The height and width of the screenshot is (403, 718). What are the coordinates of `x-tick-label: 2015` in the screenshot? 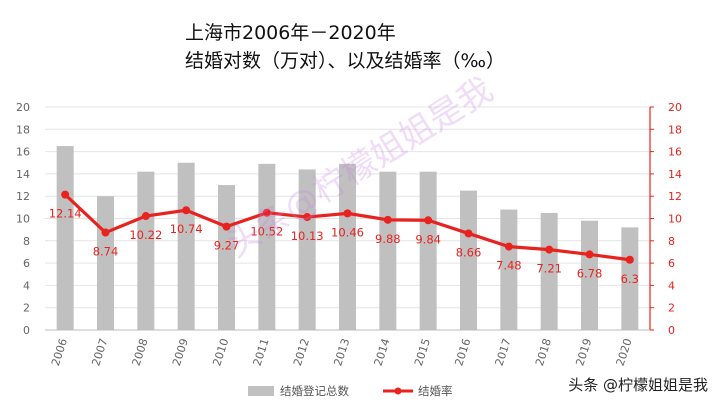 It's located at (422, 352).